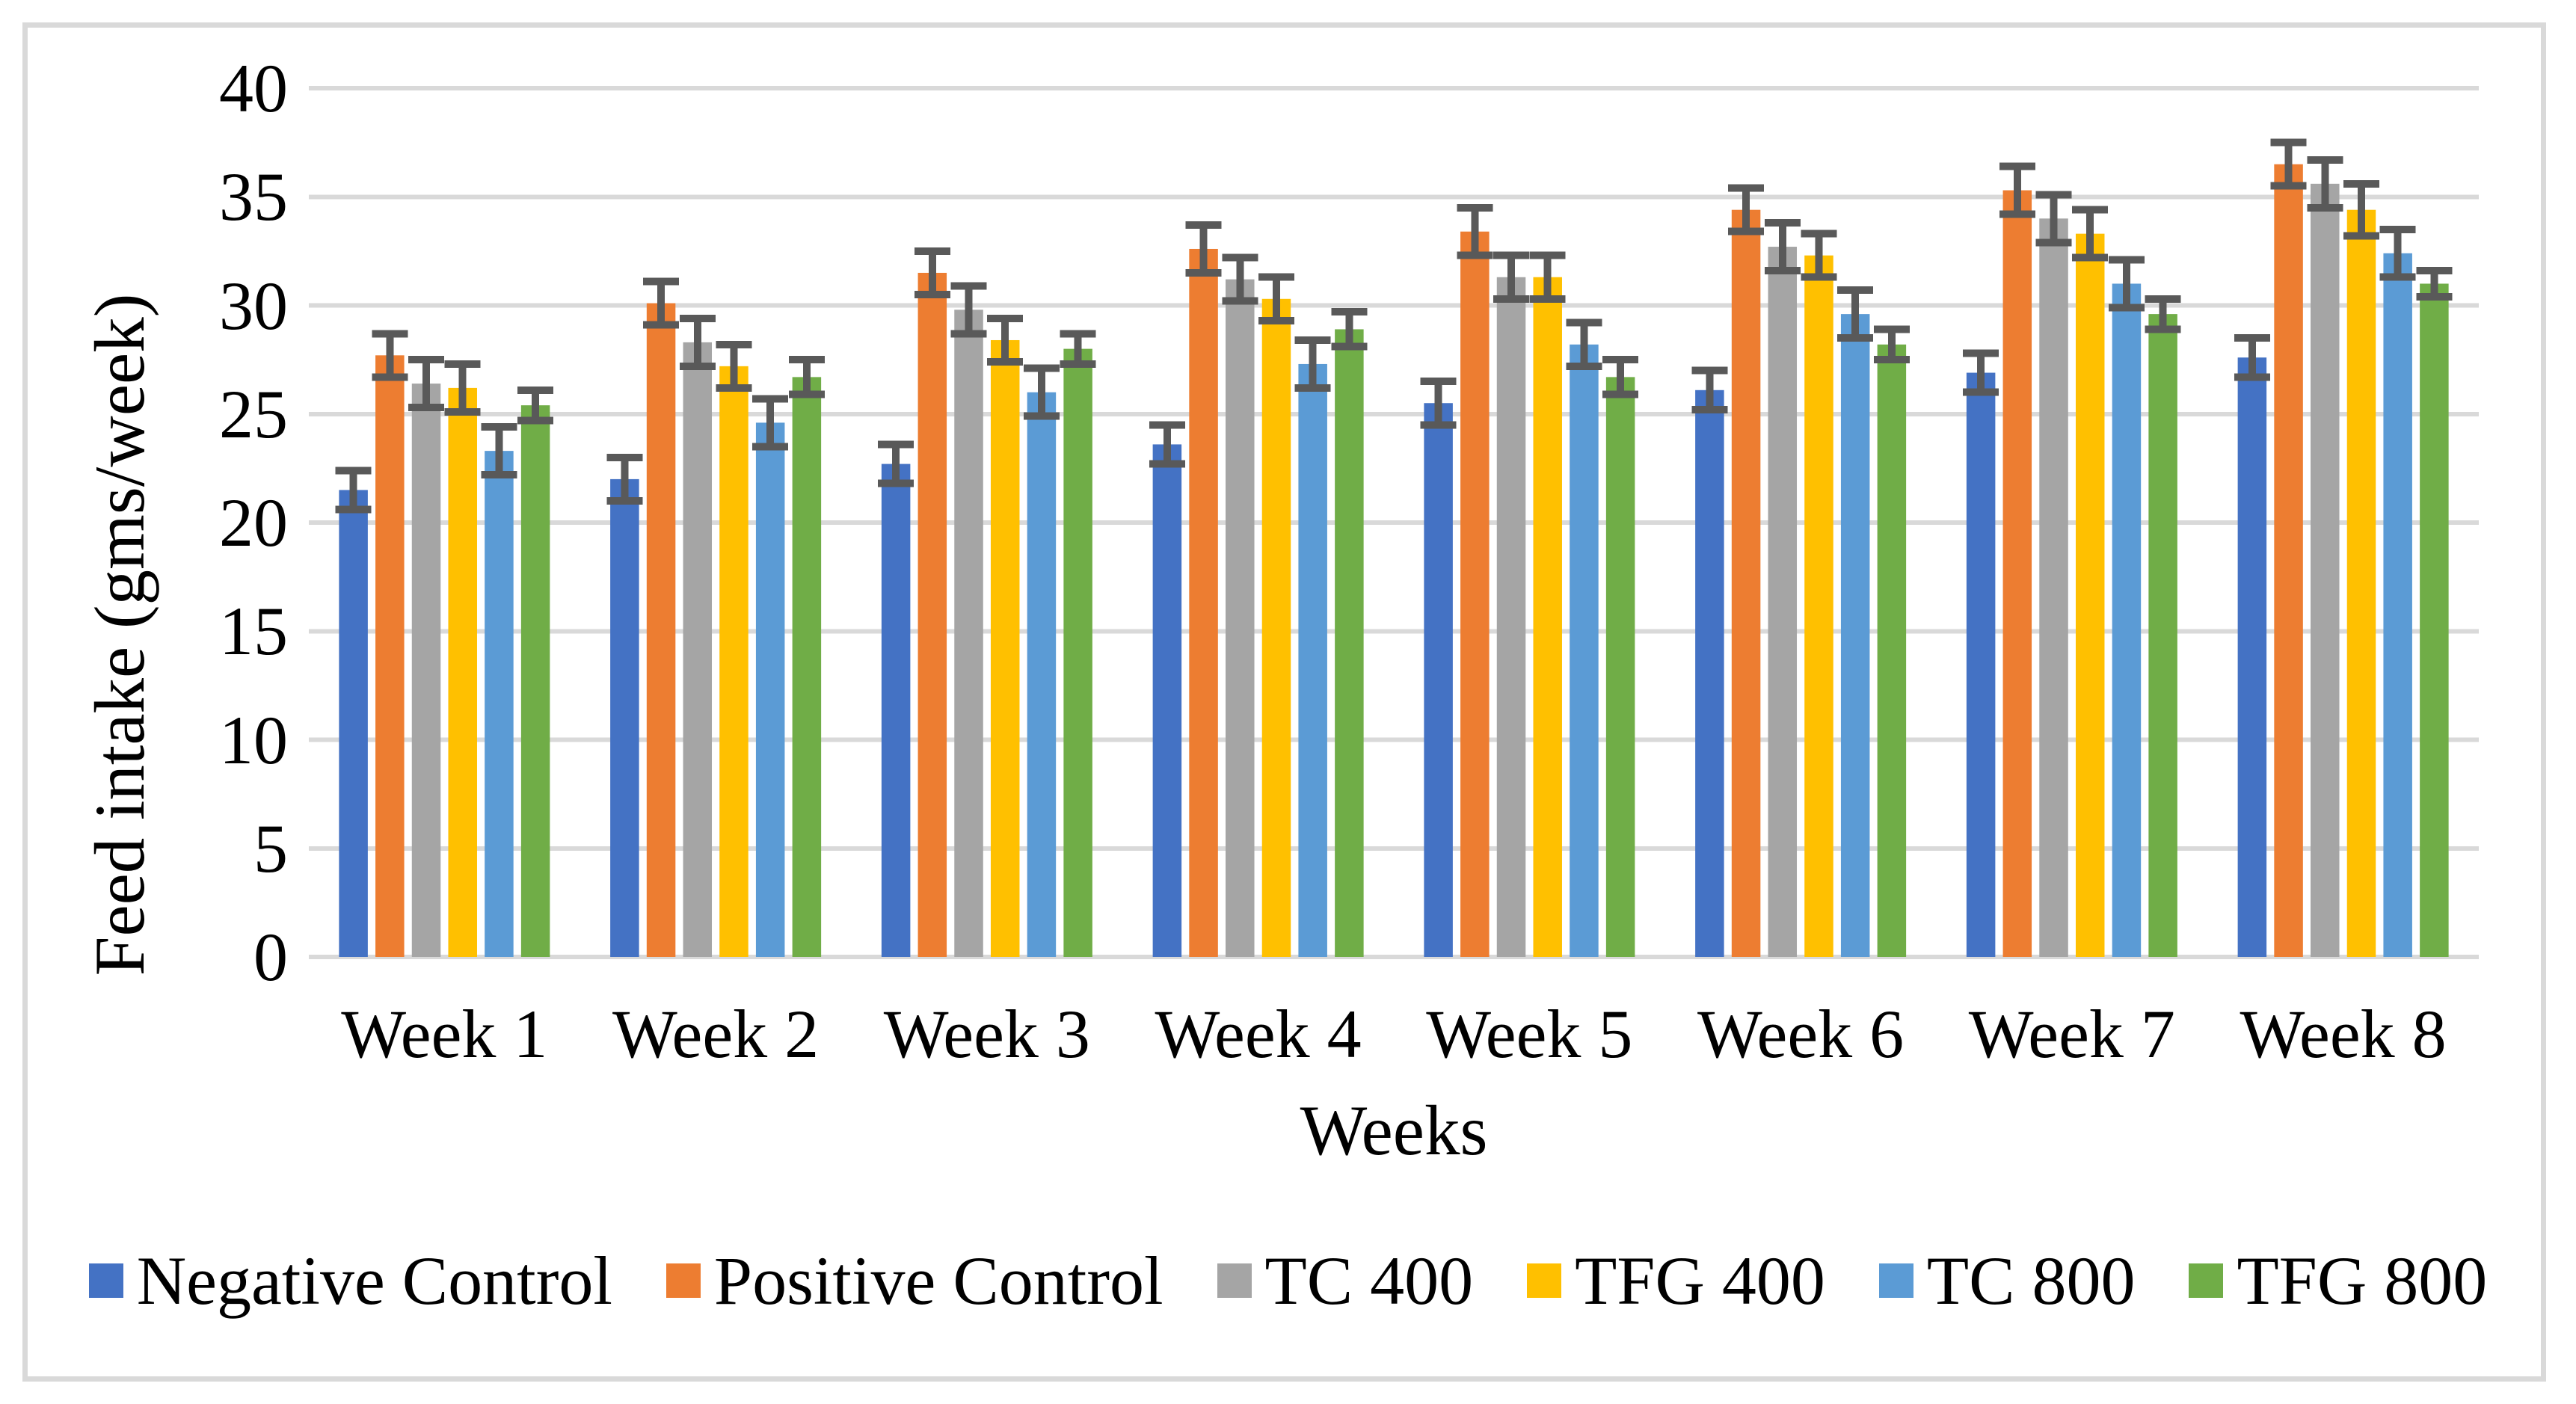  I want to click on legend-item-negative-control: Negative Control, so click(350, 1280).